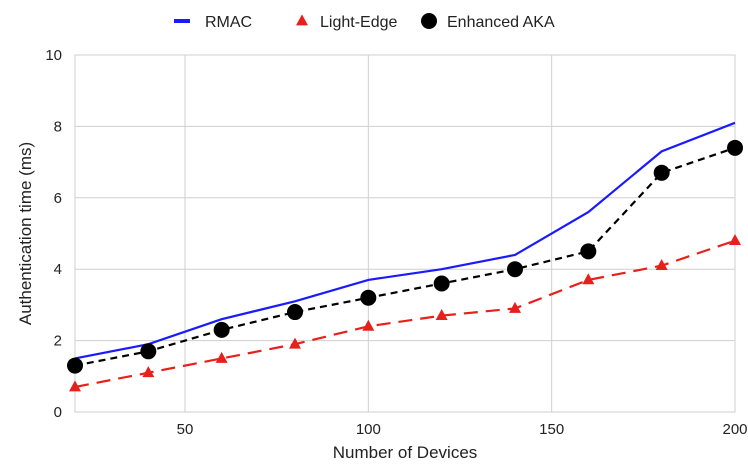 The height and width of the screenshot is (464, 748). I want to click on y-tick-label-0: 0, so click(58, 412).